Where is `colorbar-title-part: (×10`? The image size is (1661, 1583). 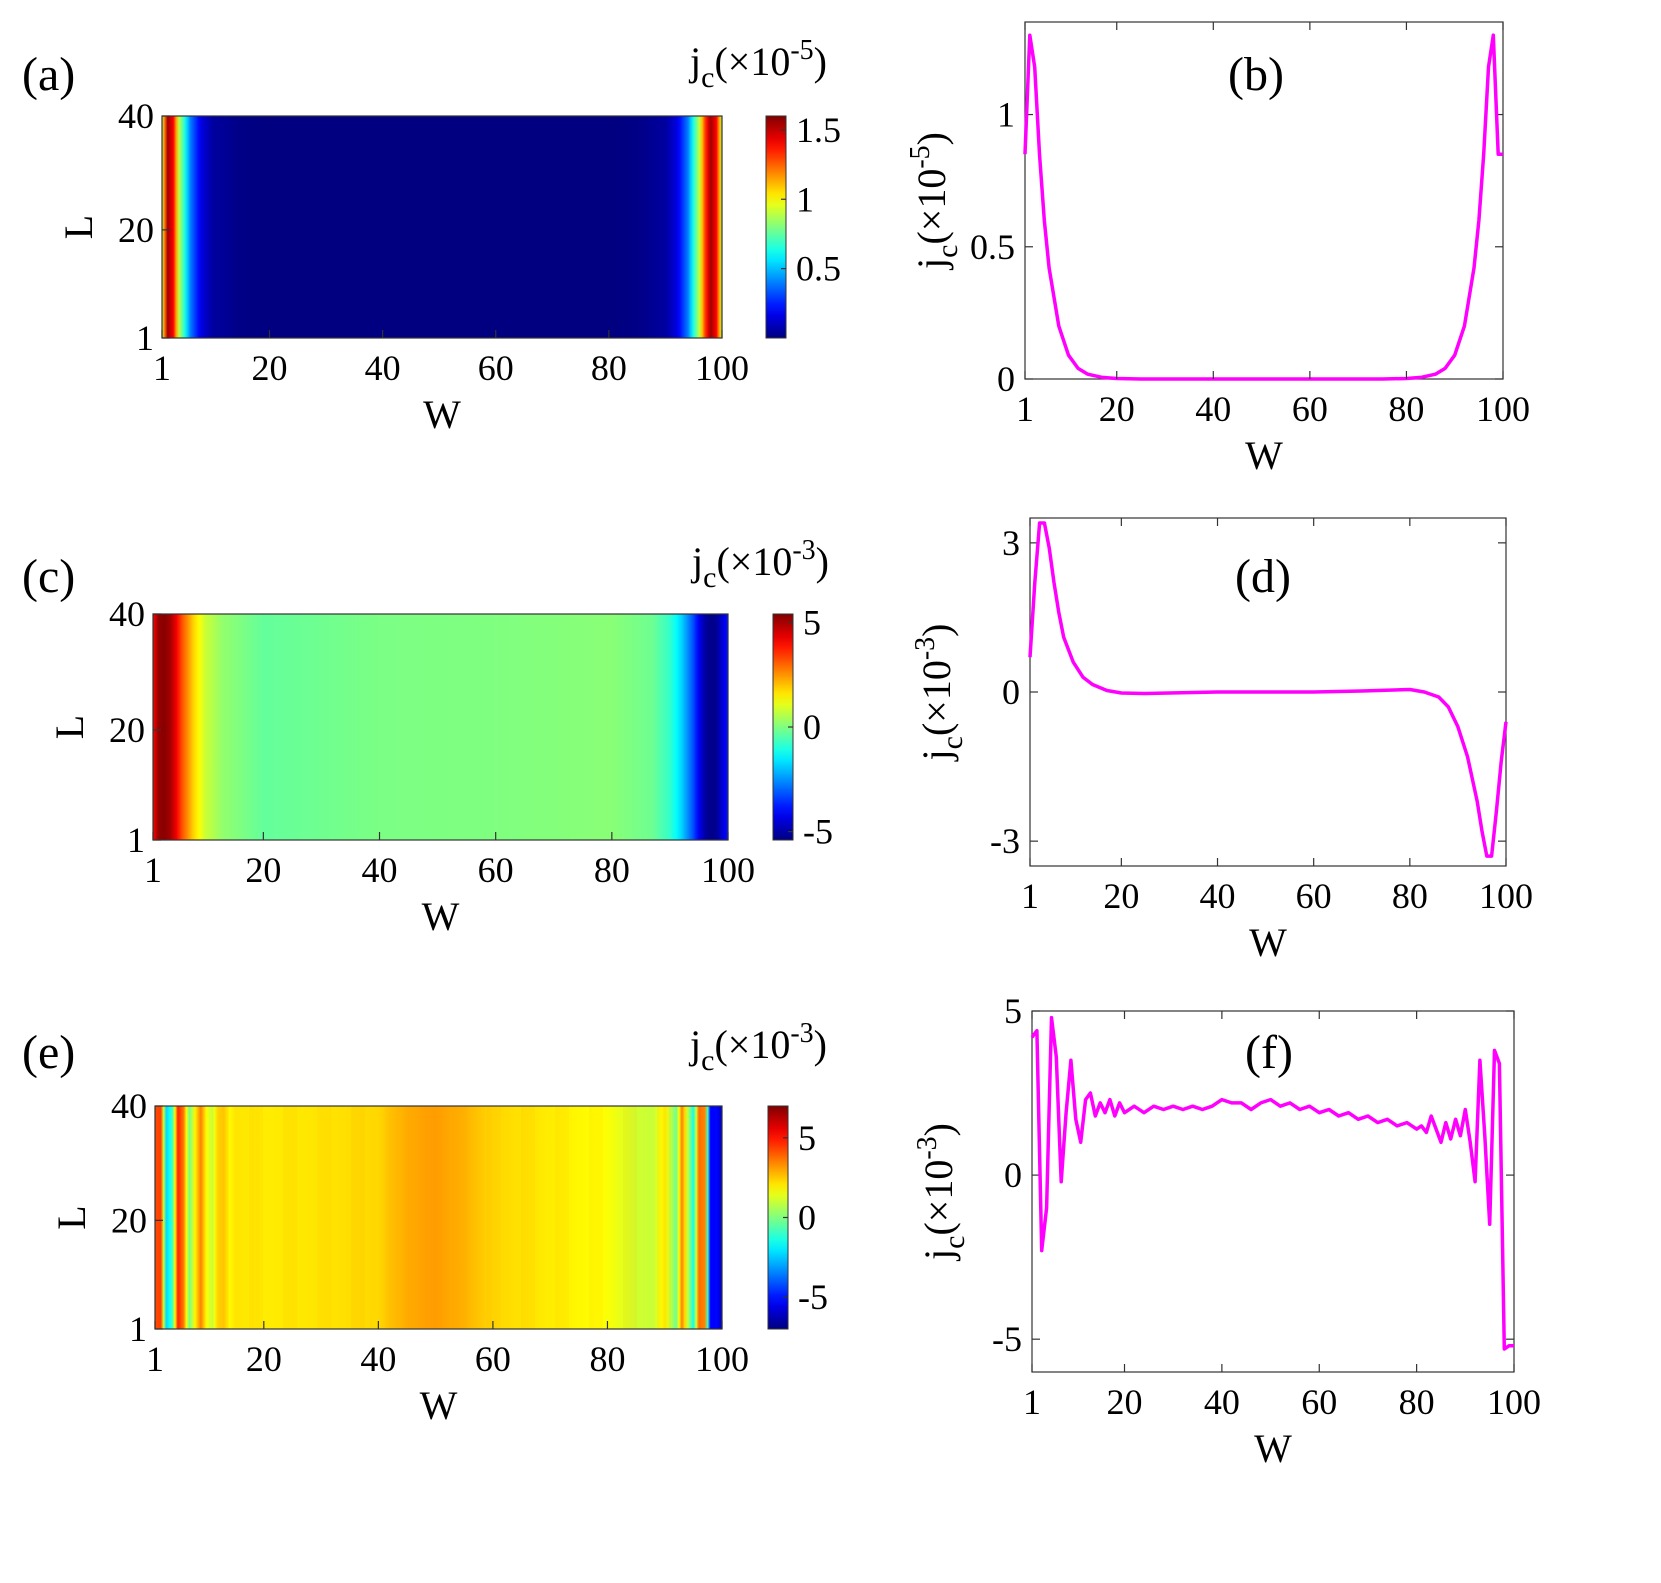
colorbar-title-part: (×10 is located at coordinates (754, 561).